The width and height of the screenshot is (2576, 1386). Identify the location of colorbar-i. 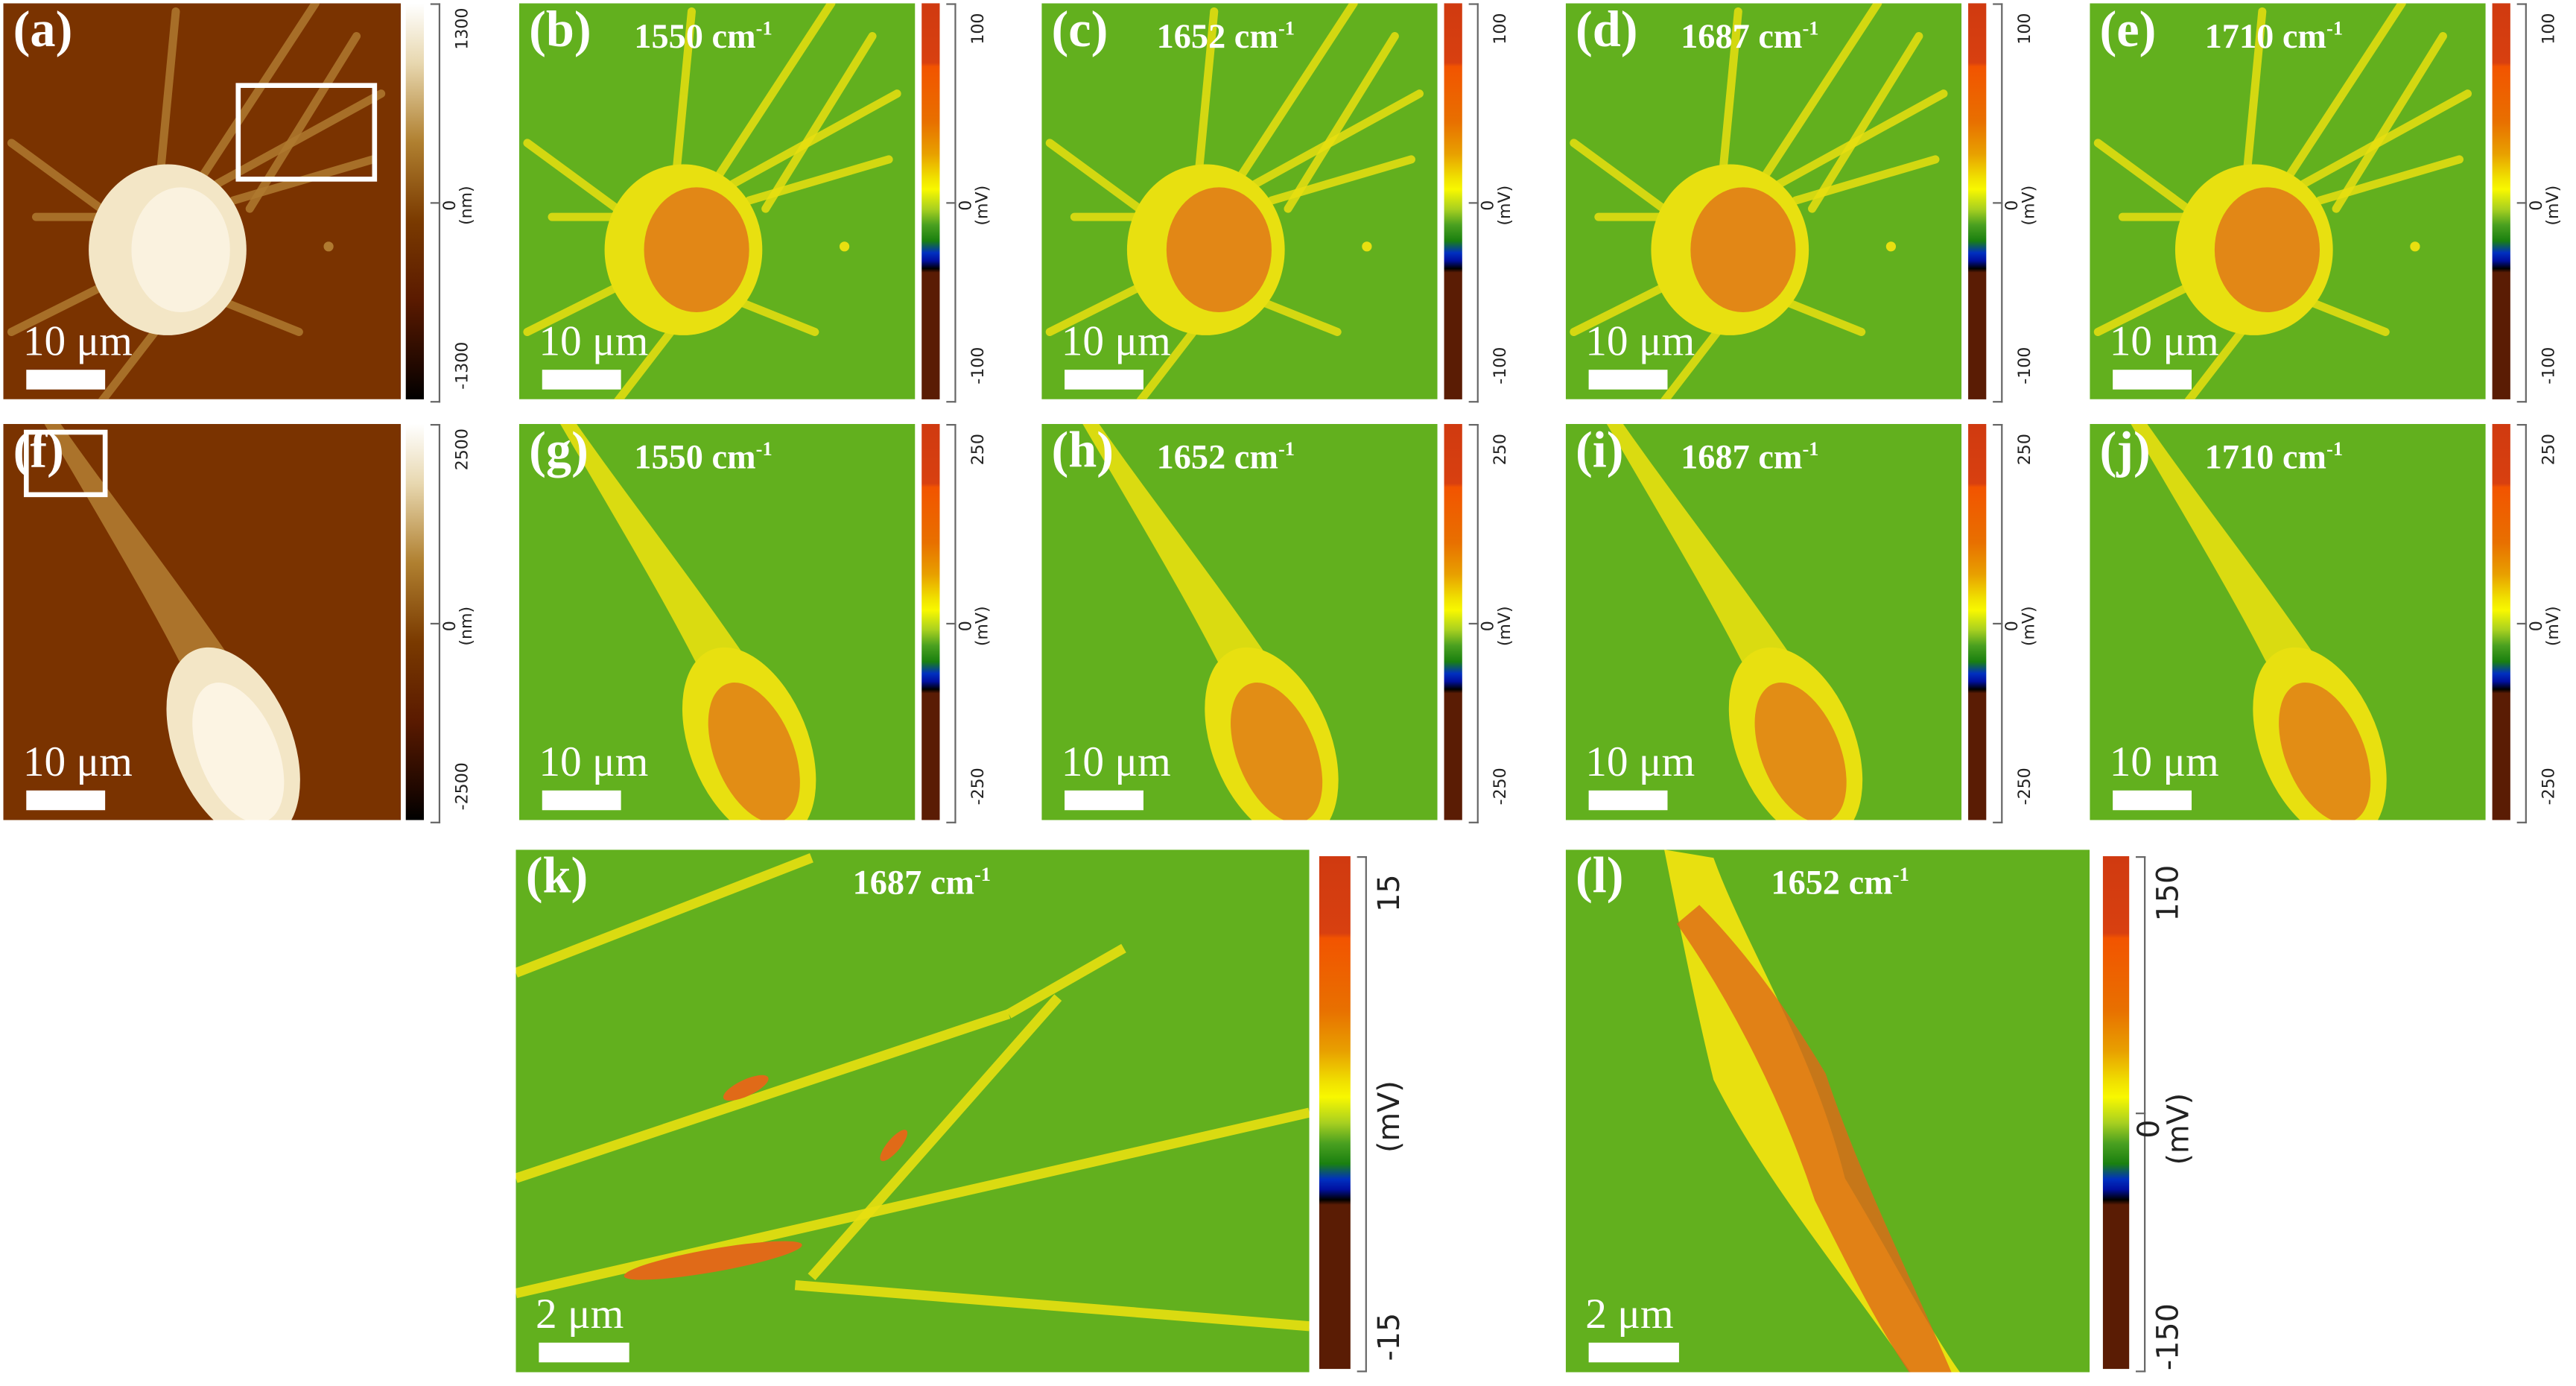
(1978, 621).